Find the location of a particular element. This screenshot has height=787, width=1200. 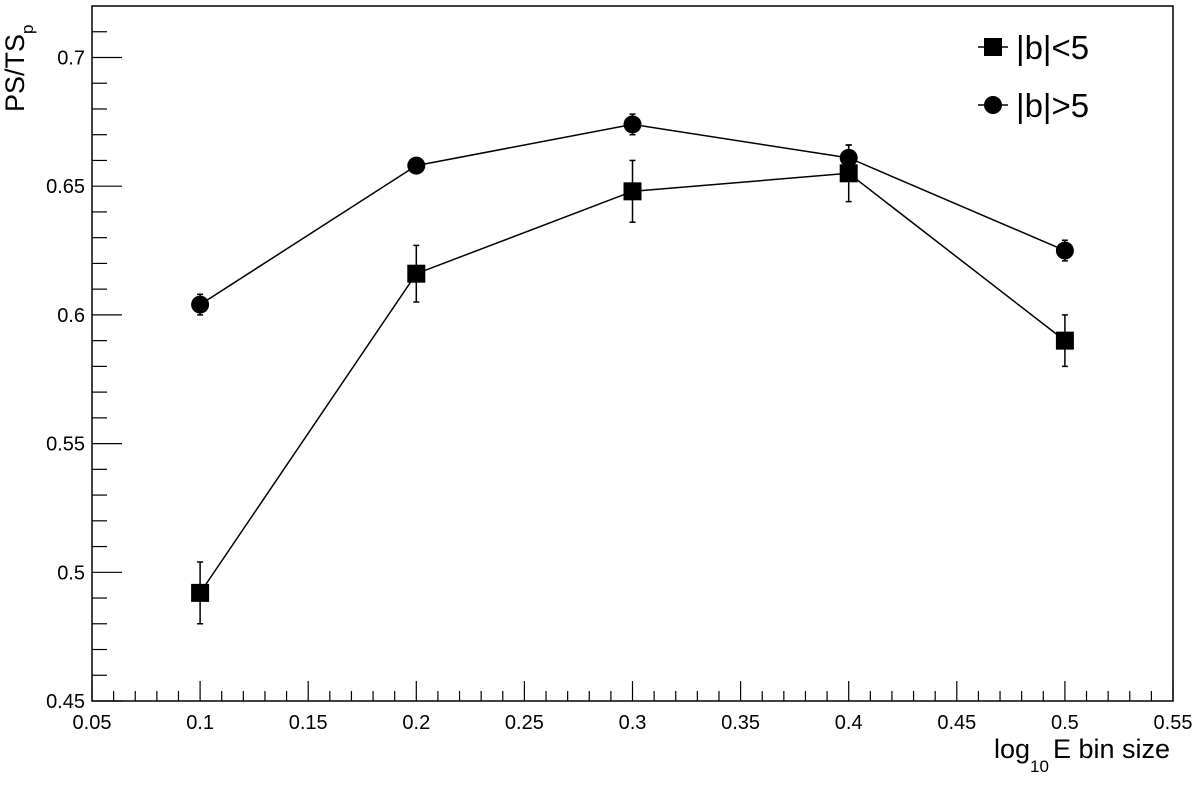

x-tick-label: 0.4 is located at coordinates (849, 723).